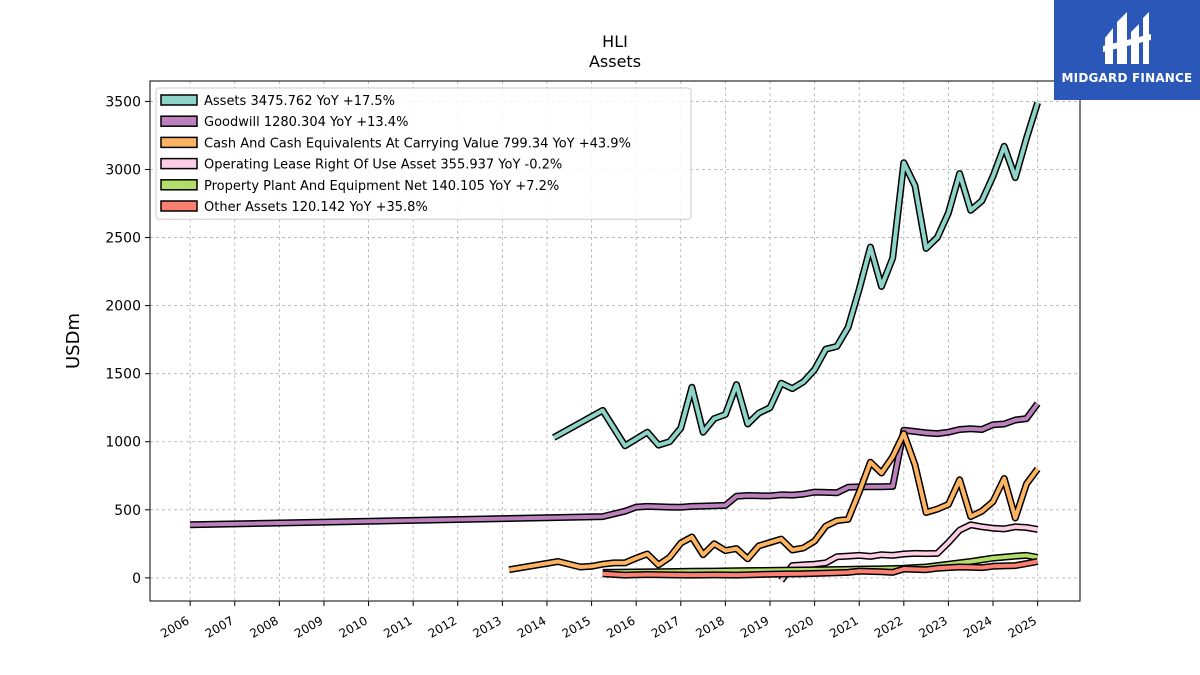 The width and height of the screenshot is (1200, 675). I want to click on series-outline-cash-and-cash-equivalents-at-carrying-value, so click(774, 502).